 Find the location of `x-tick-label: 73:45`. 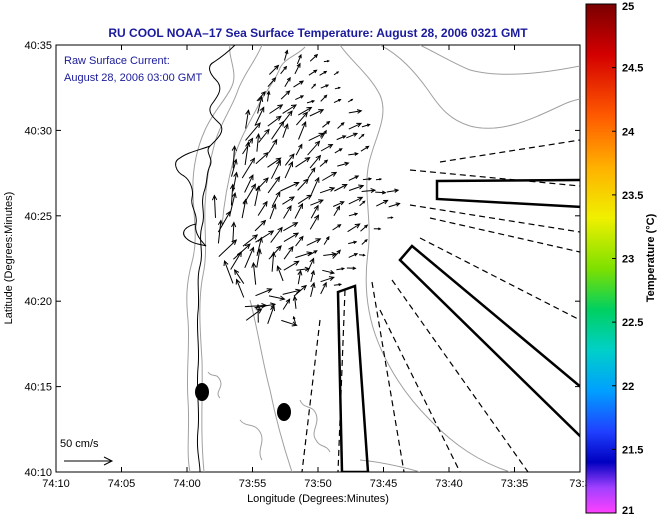

x-tick-label: 73:45 is located at coordinates (384, 484).